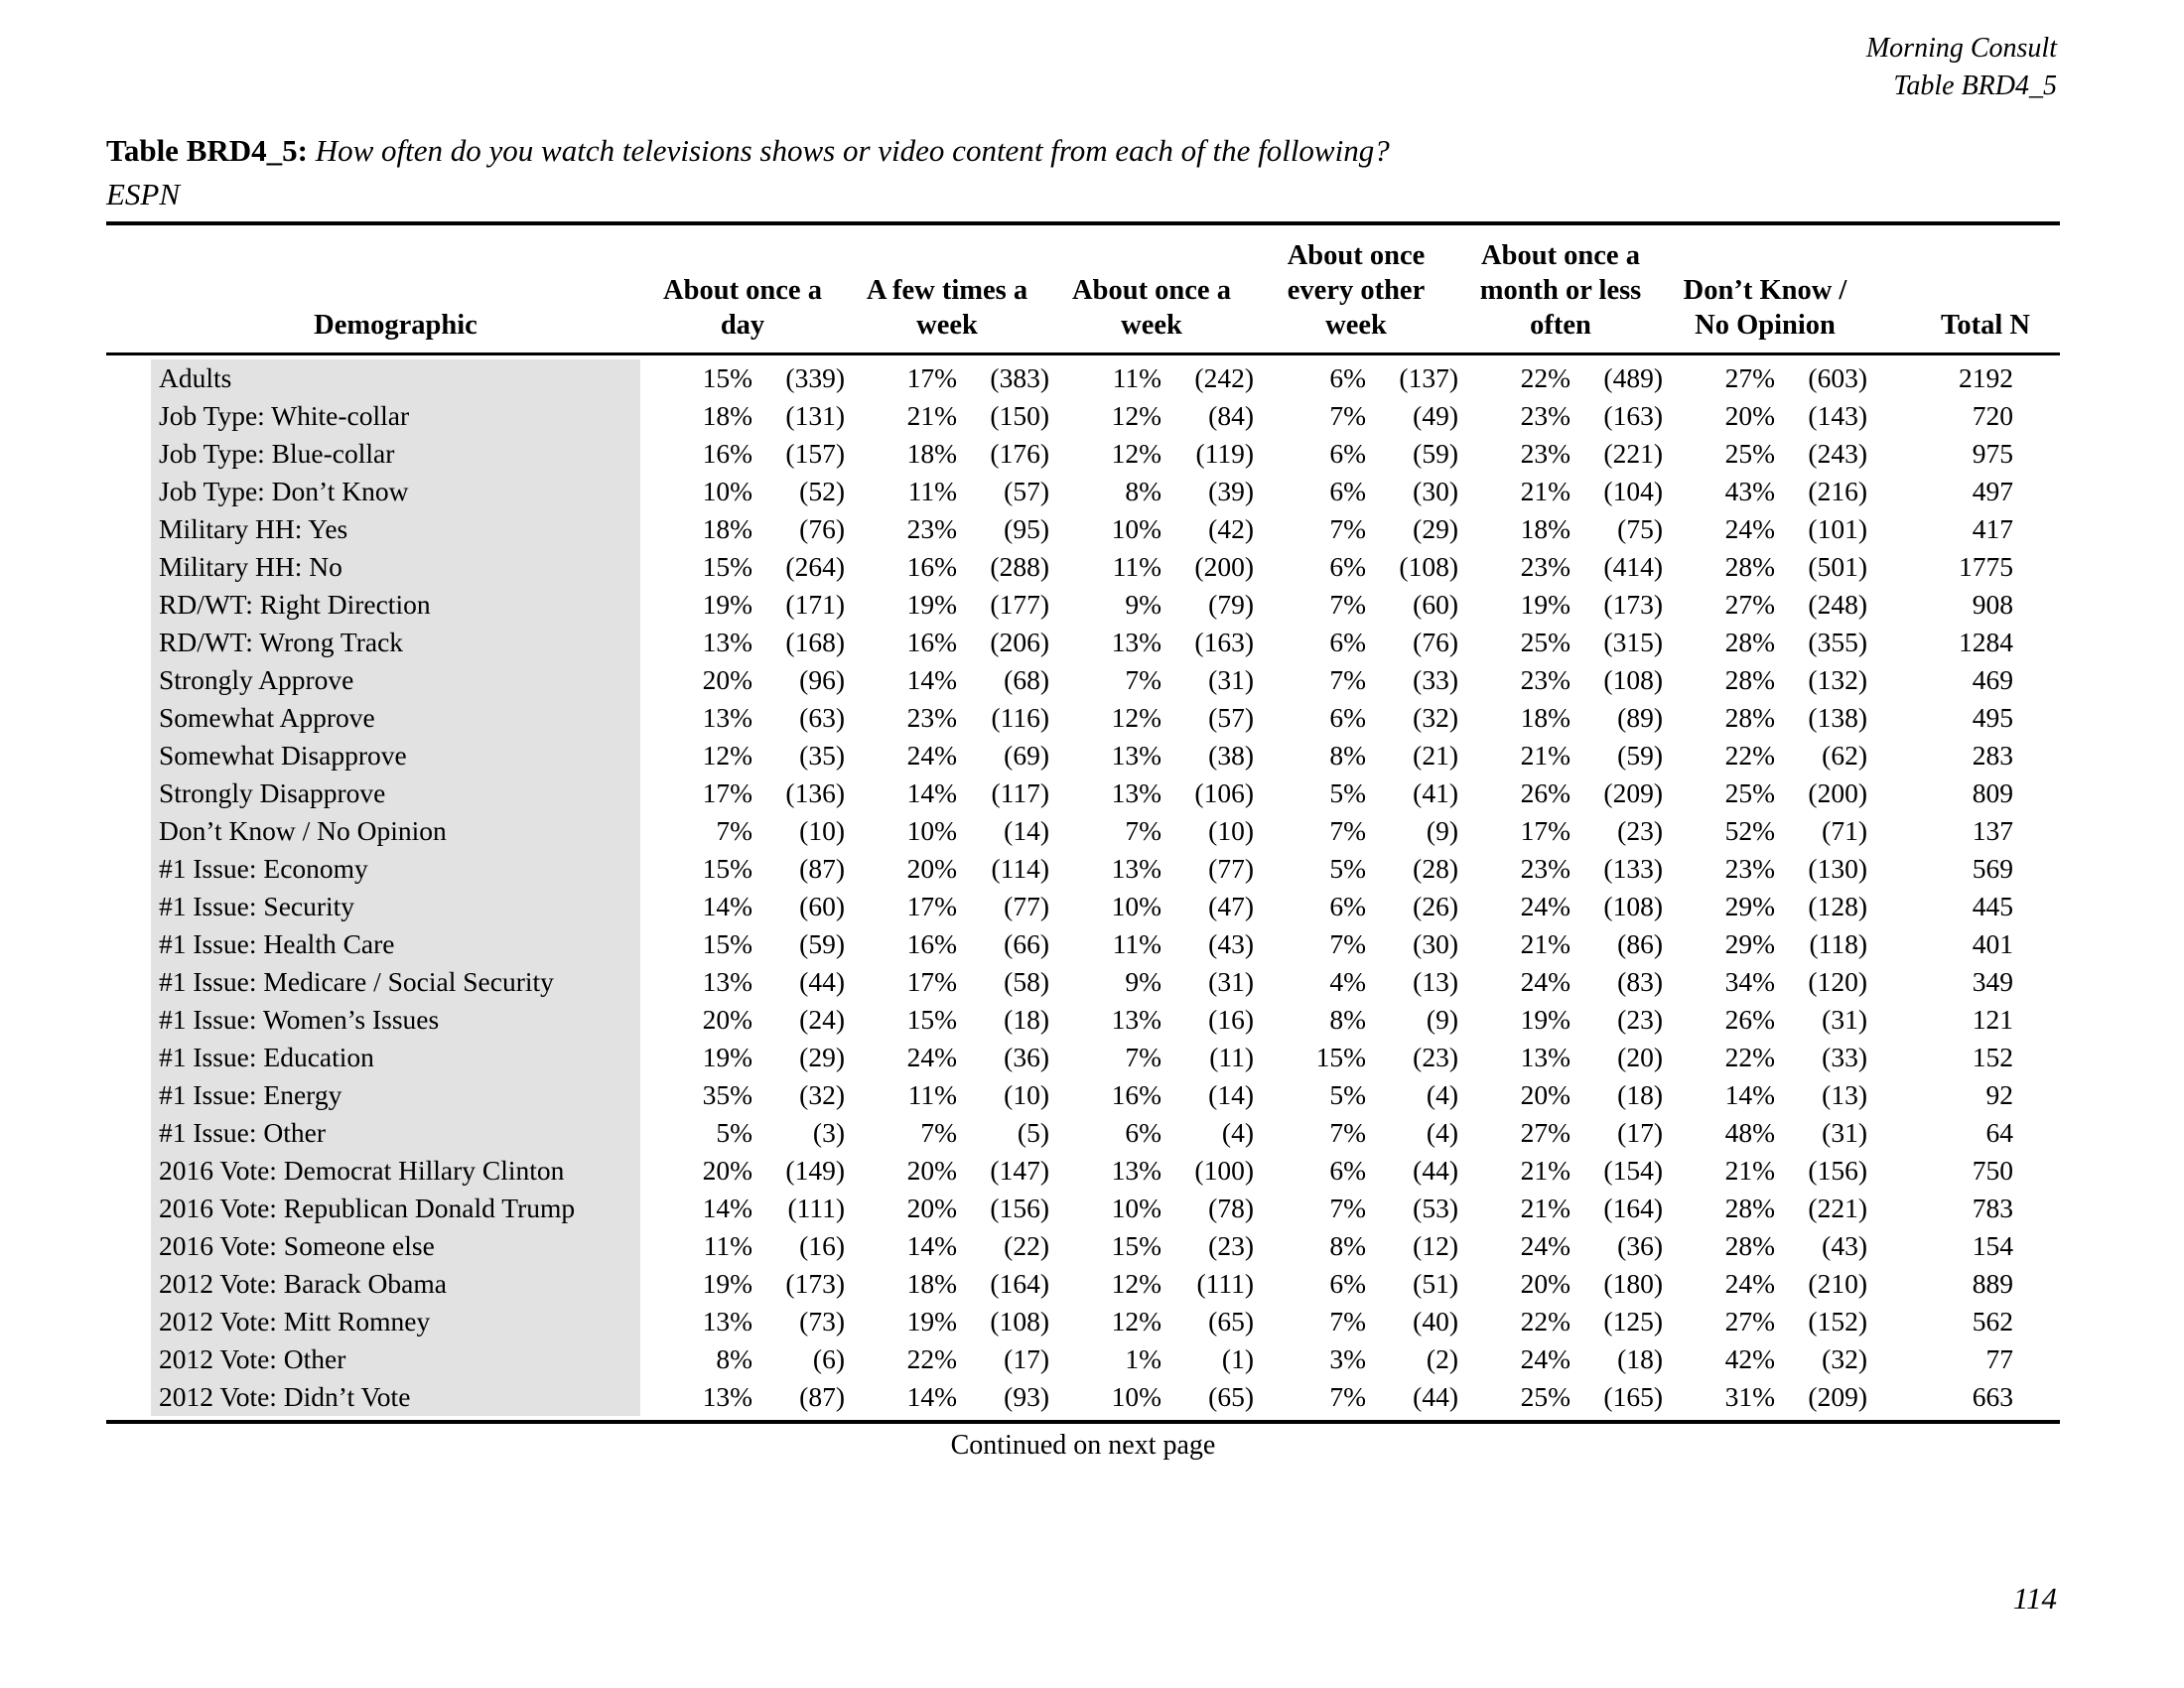  I want to click on cell-count: (14), so click(1231, 1094).